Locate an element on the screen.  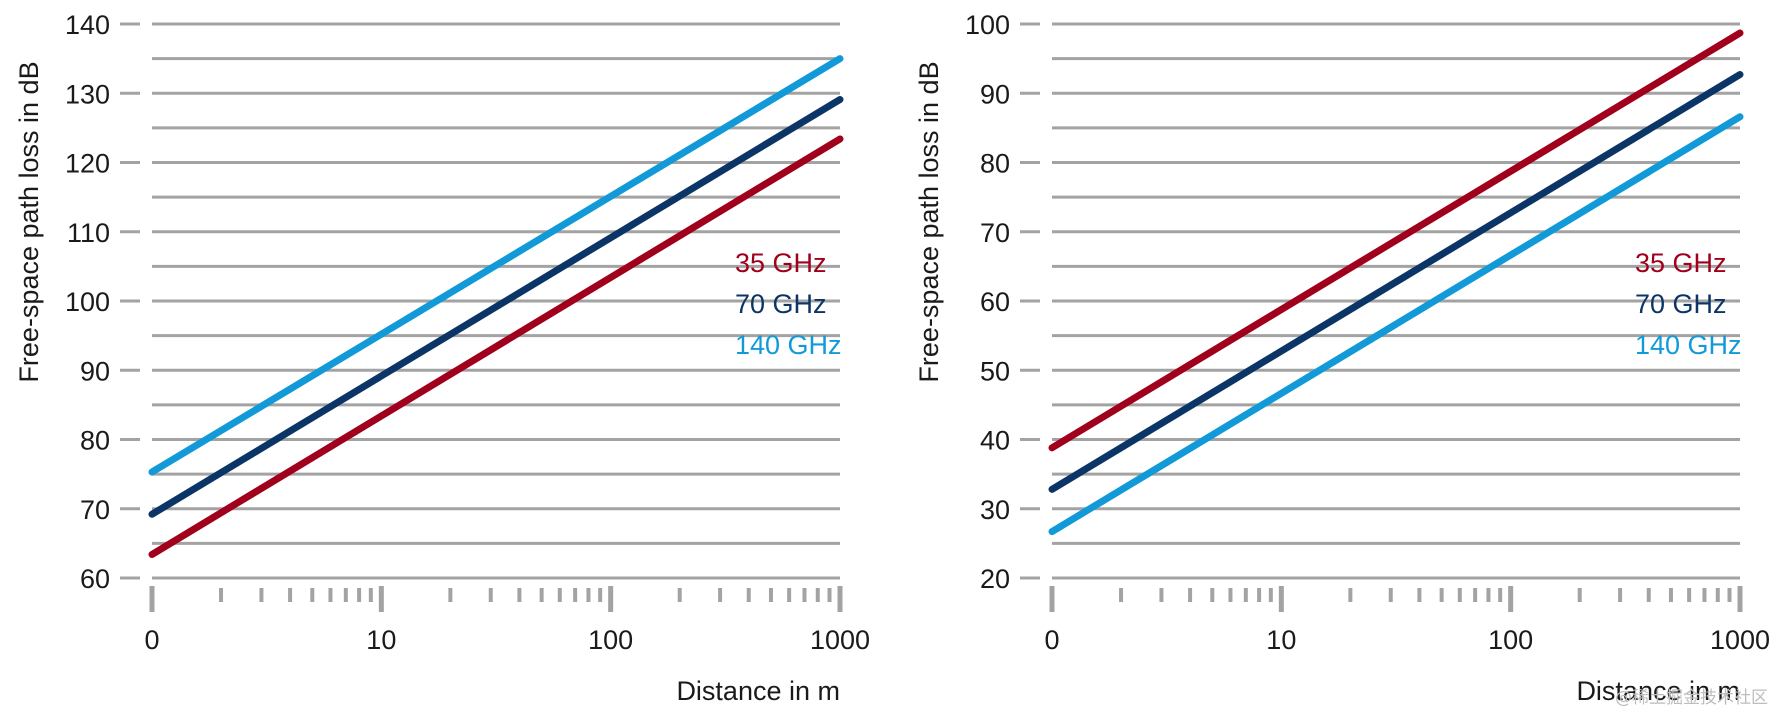
y-tick-label: 120 is located at coordinates (87, 164).